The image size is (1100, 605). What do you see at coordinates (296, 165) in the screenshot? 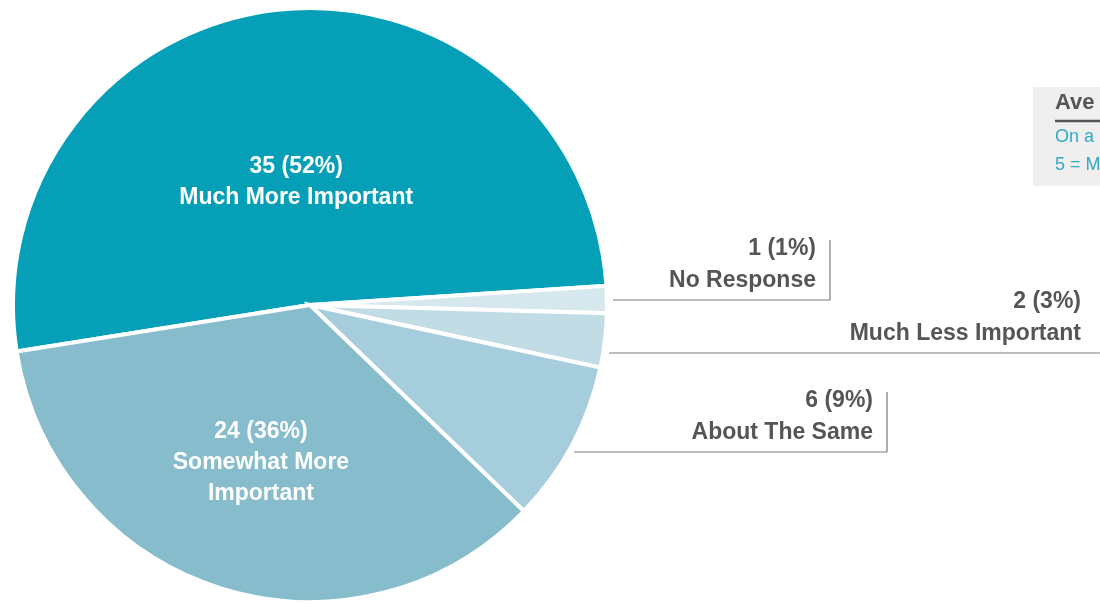
I see `data-label: 35 (52%)` at bounding box center [296, 165].